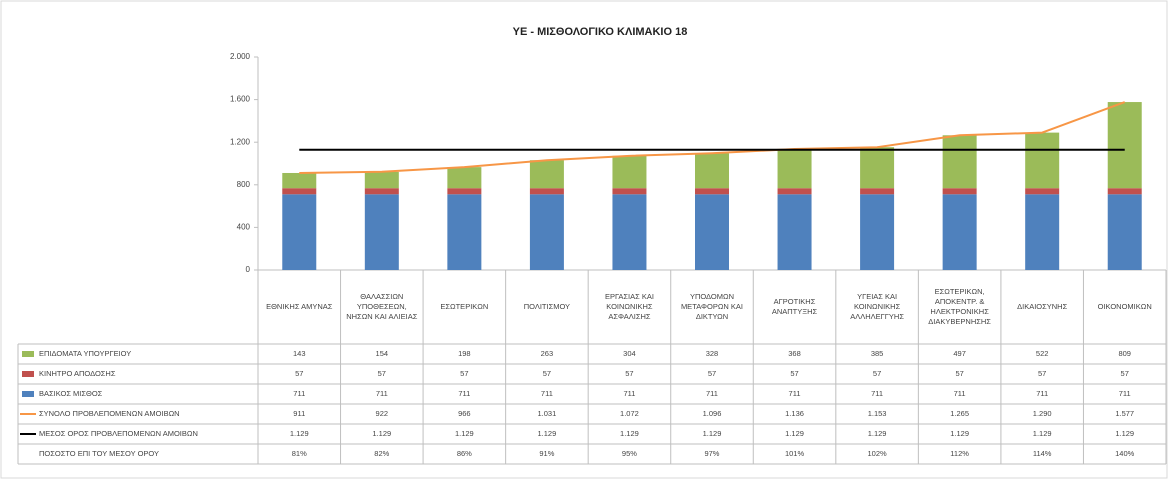 The width and height of the screenshot is (1168, 479). What do you see at coordinates (244, 227) in the screenshot?
I see `y-tick-label: 400` at bounding box center [244, 227].